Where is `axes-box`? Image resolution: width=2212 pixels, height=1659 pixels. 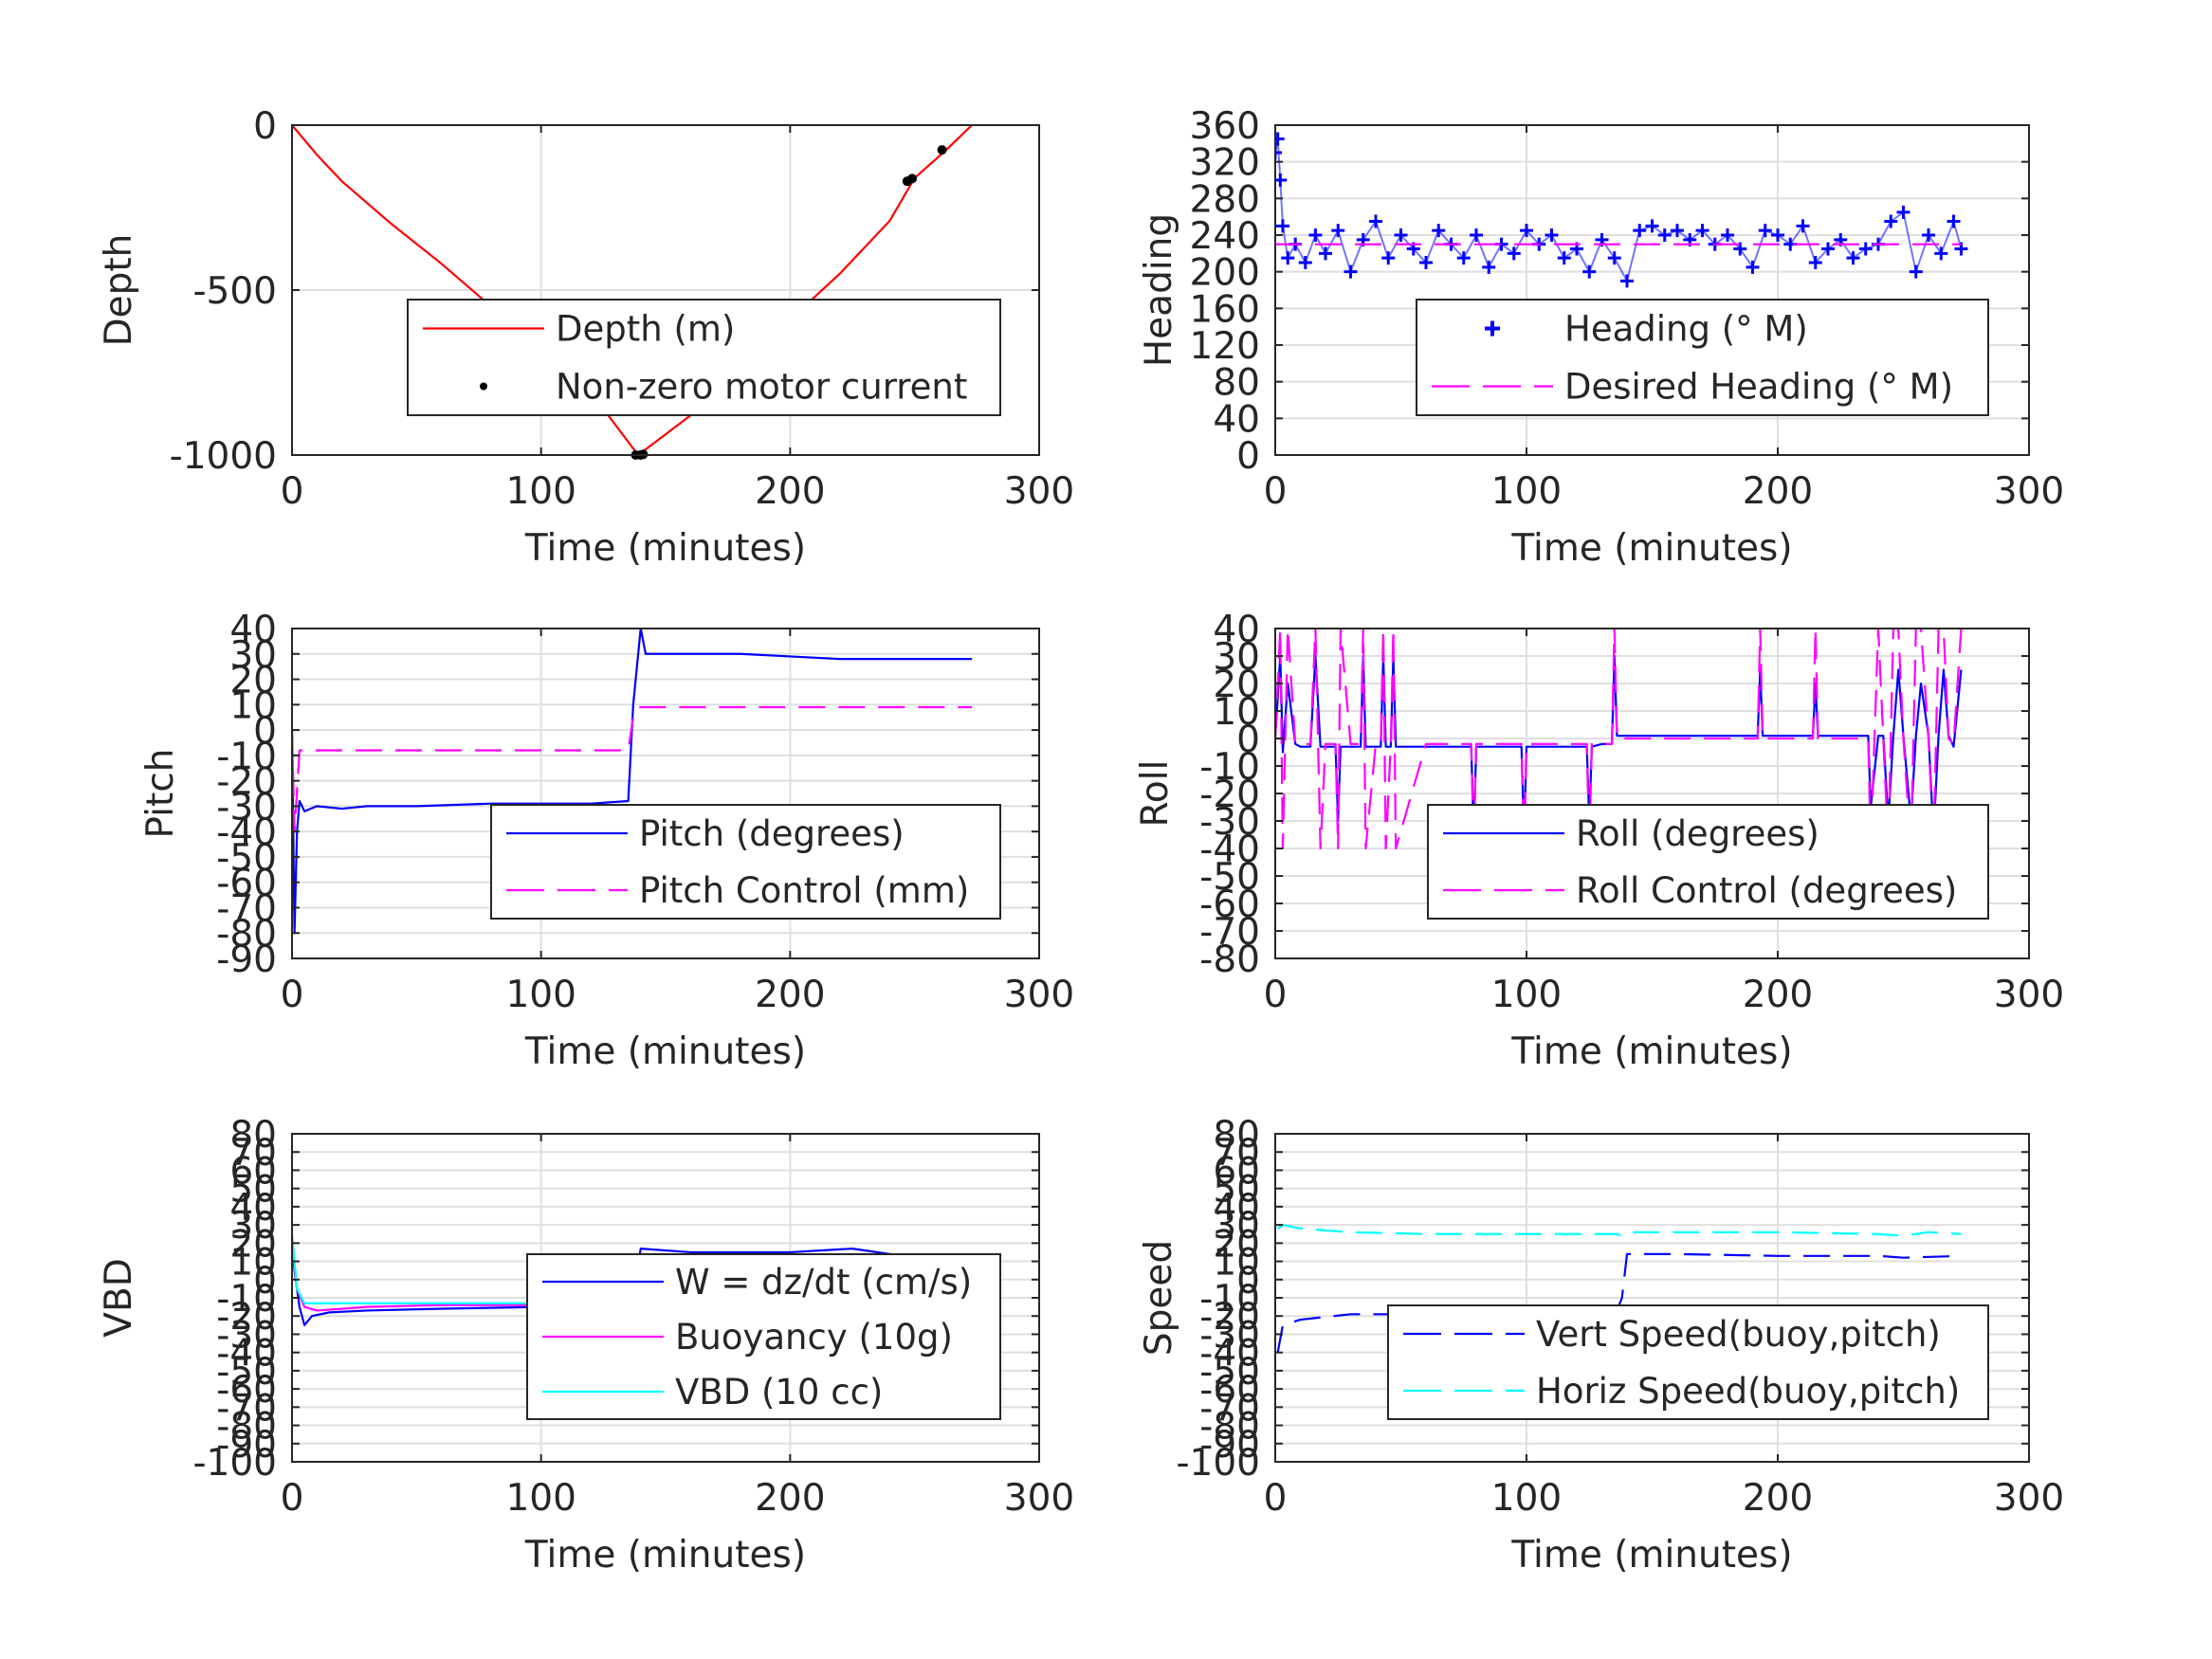 axes-box is located at coordinates (1652, 290).